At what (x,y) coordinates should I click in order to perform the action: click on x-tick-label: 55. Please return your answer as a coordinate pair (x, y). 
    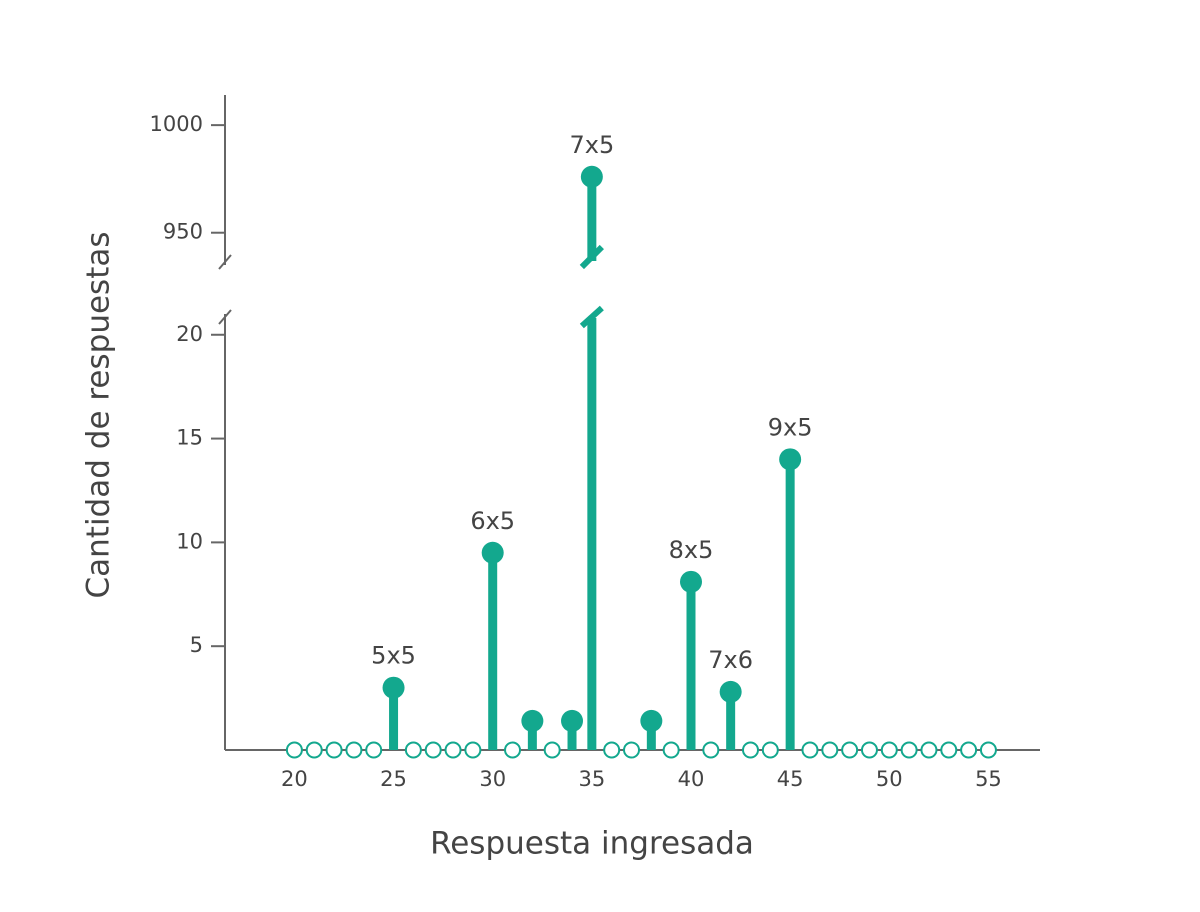
    Looking at the image, I should click on (988, 779).